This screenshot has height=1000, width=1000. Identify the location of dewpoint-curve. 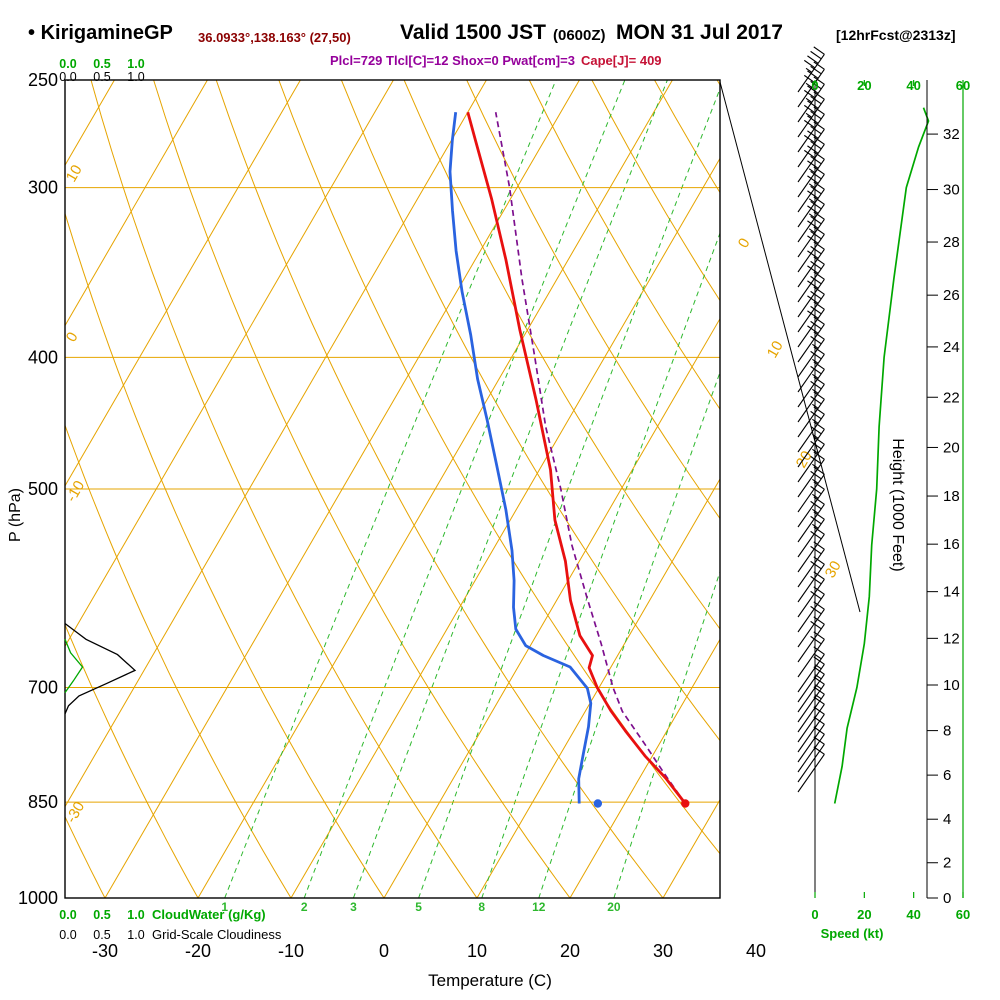
(520, 458).